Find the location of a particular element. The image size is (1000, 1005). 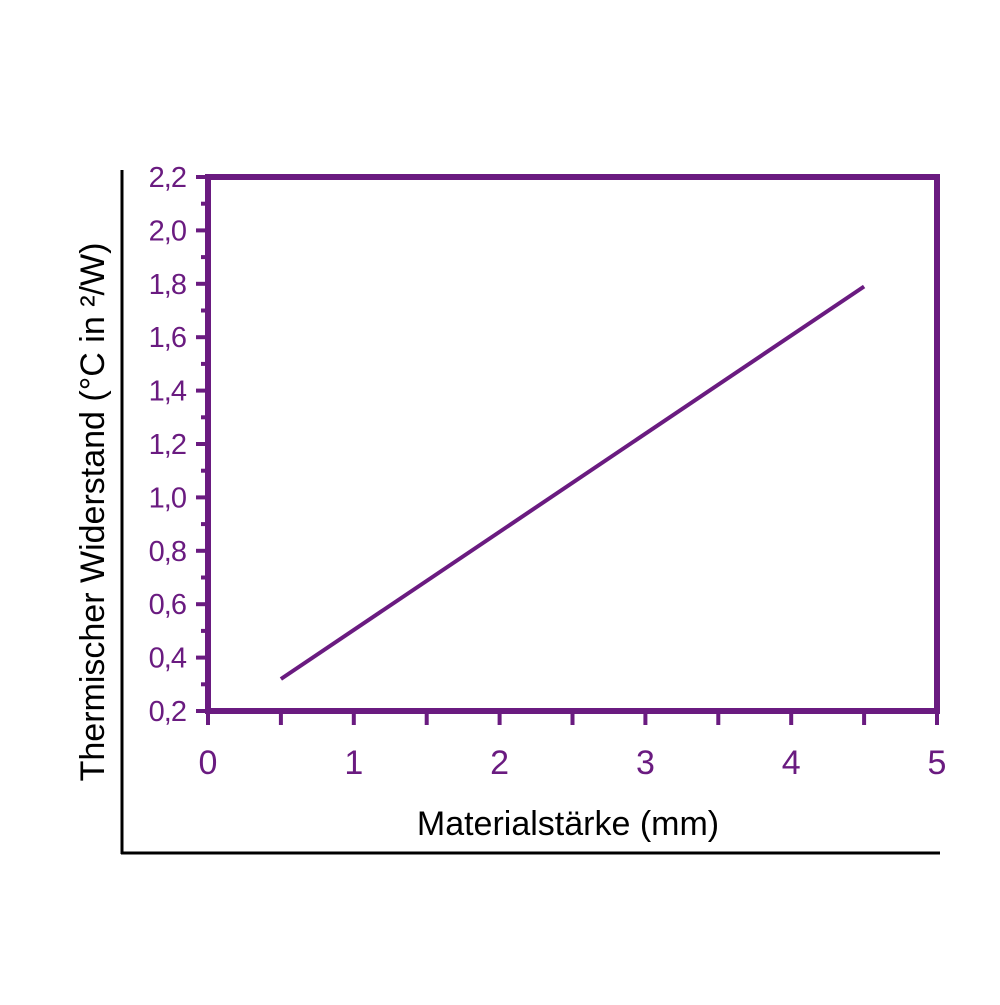

y-axis-title: Thermischer Widerstand (°C in ²/W) is located at coordinates (93, 512).